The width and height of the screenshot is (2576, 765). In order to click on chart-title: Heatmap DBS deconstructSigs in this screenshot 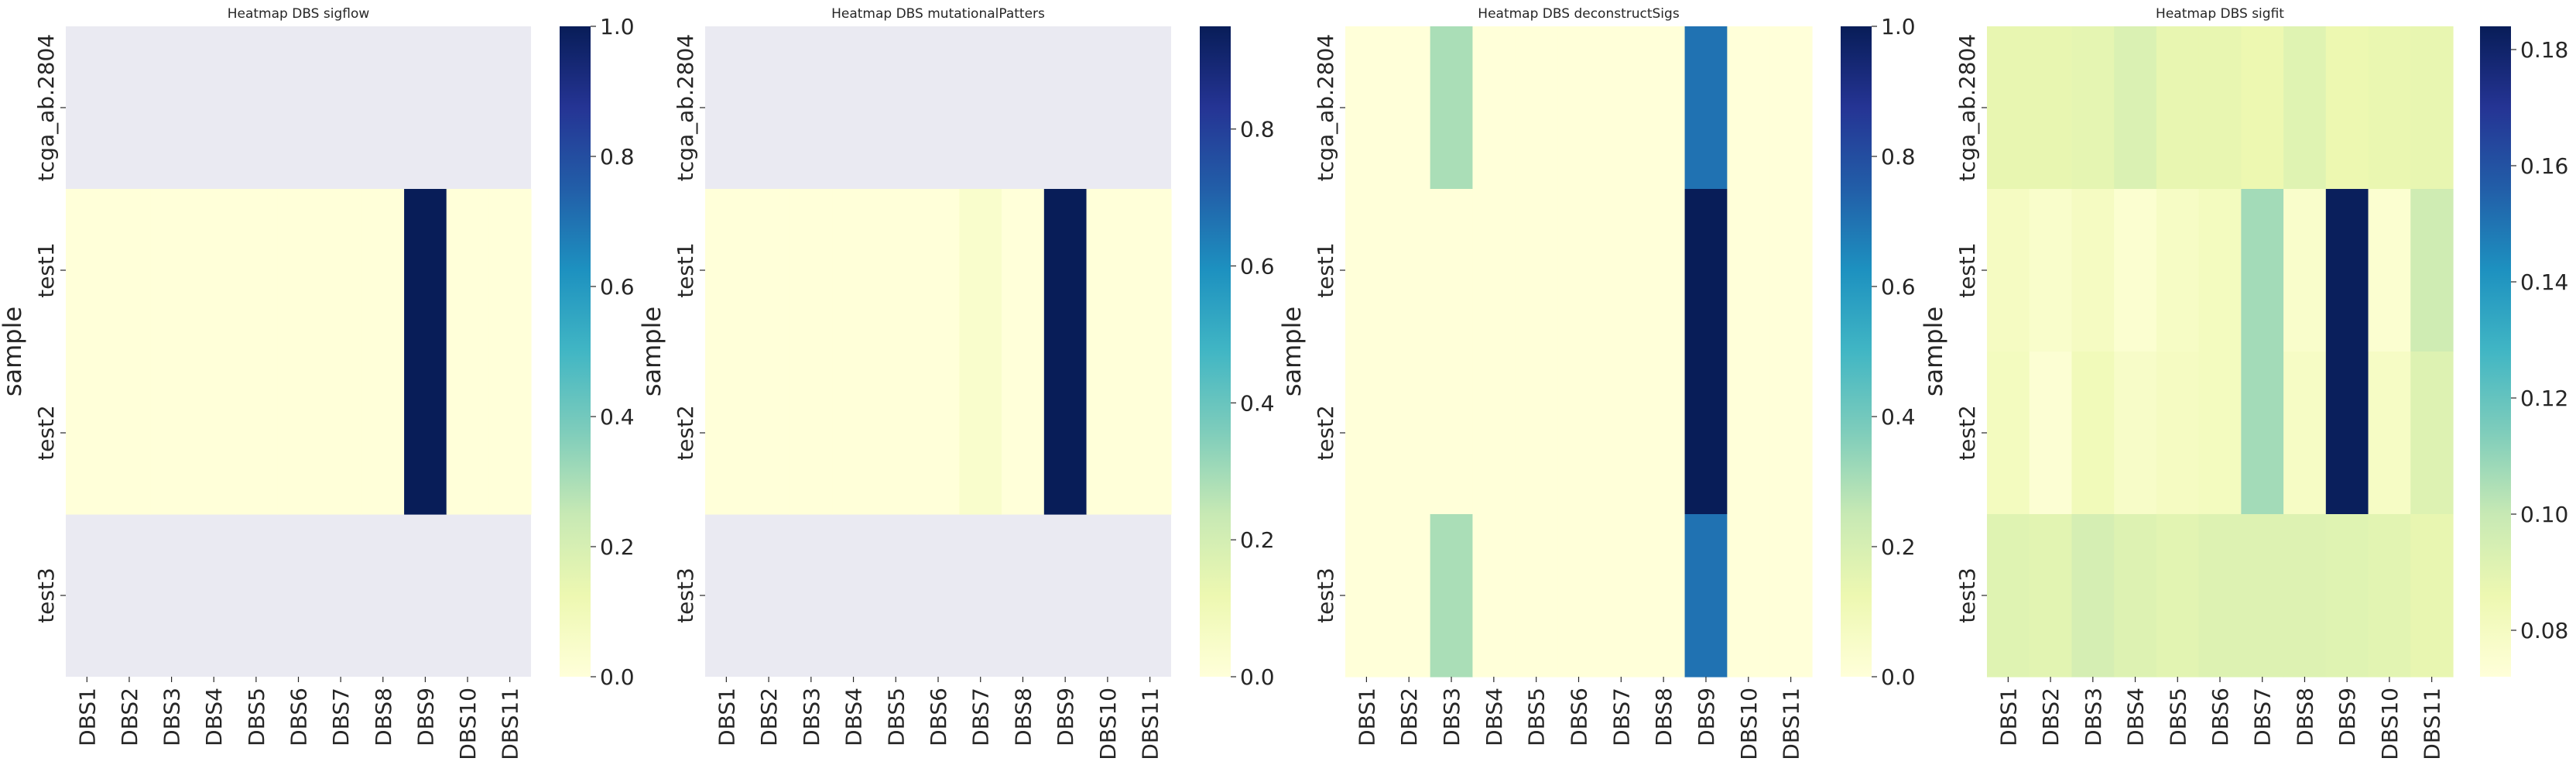, I will do `click(1579, 14)`.